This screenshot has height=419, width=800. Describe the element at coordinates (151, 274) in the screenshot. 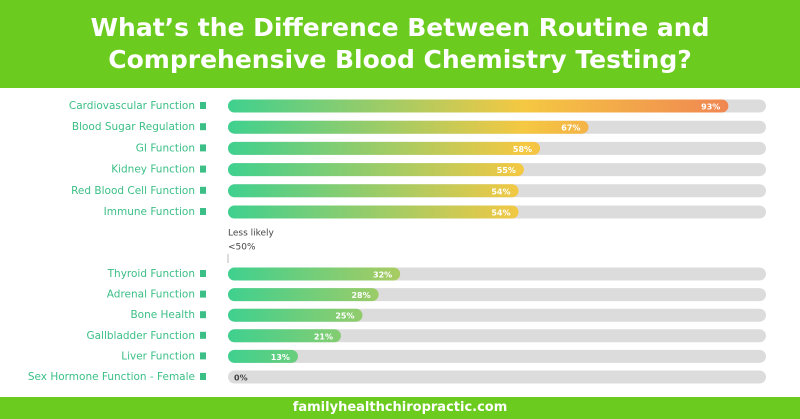

I see `category-label: Thyroid Function` at that location.